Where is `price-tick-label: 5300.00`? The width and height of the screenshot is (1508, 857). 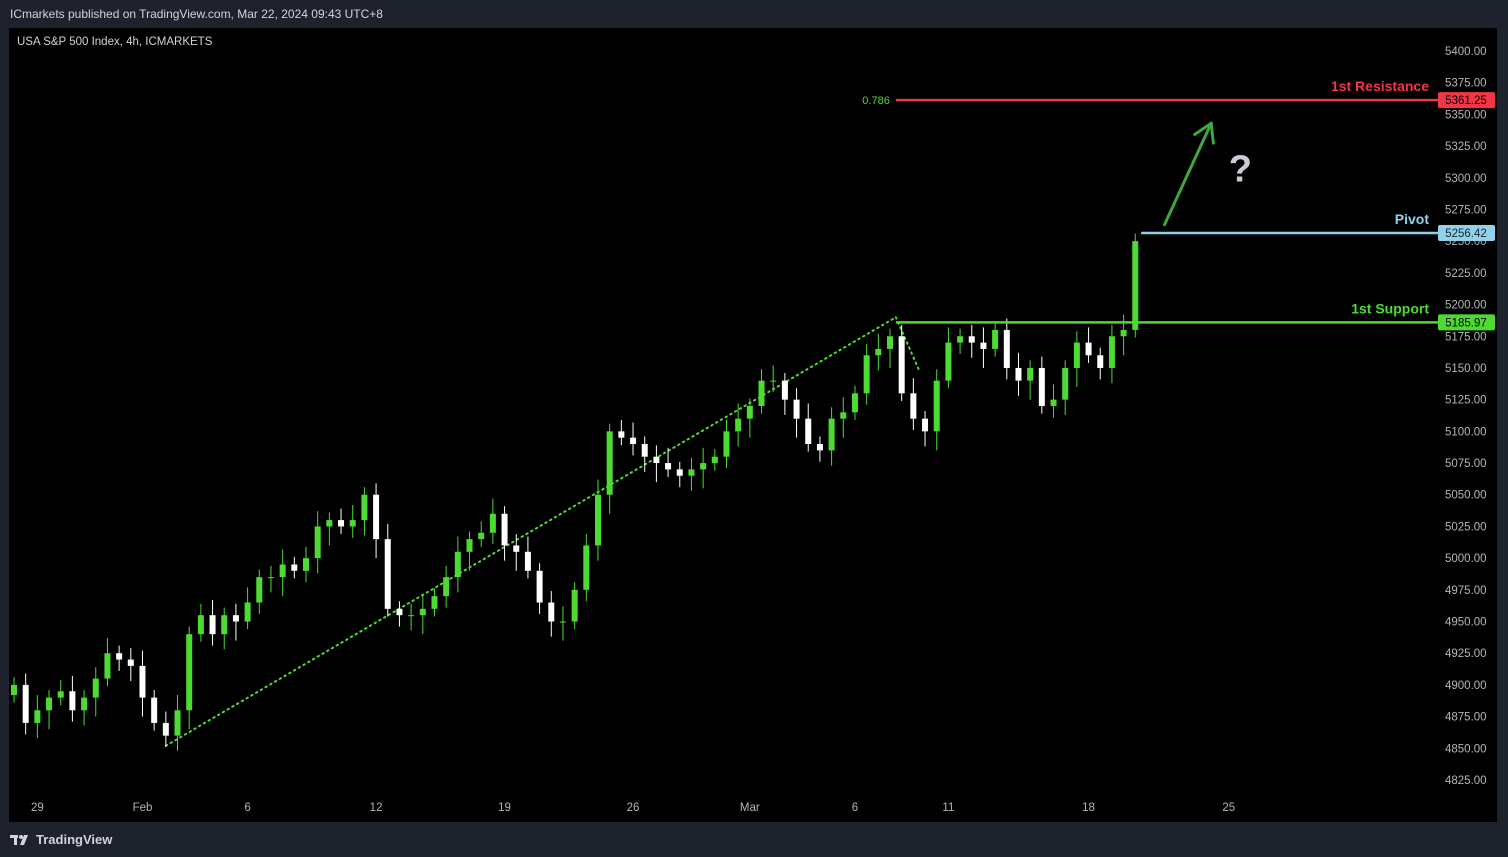 price-tick-label: 5300.00 is located at coordinates (1466, 179).